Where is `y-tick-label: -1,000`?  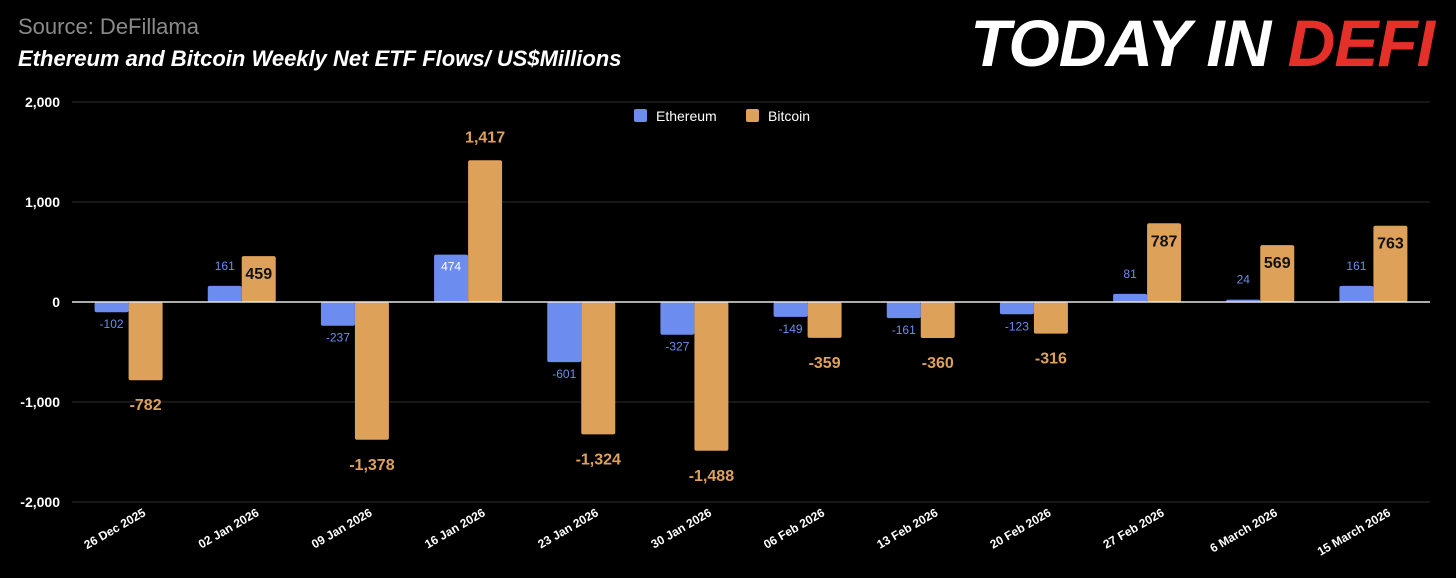 y-tick-label: -1,000 is located at coordinates (40, 402).